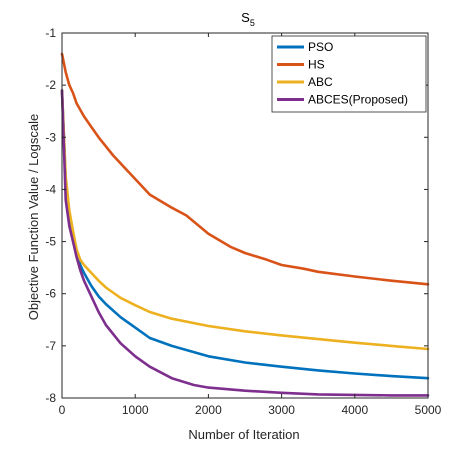 The image size is (474, 450). Describe the element at coordinates (50, 242) in the screenshot. I see `y-tick-label: -5` at that location.